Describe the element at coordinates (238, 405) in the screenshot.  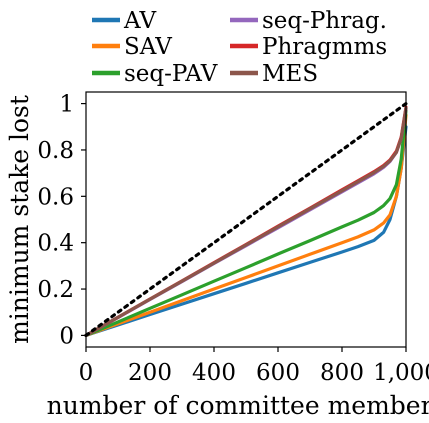
I see `x-axis-label: number of committee members` at that location.